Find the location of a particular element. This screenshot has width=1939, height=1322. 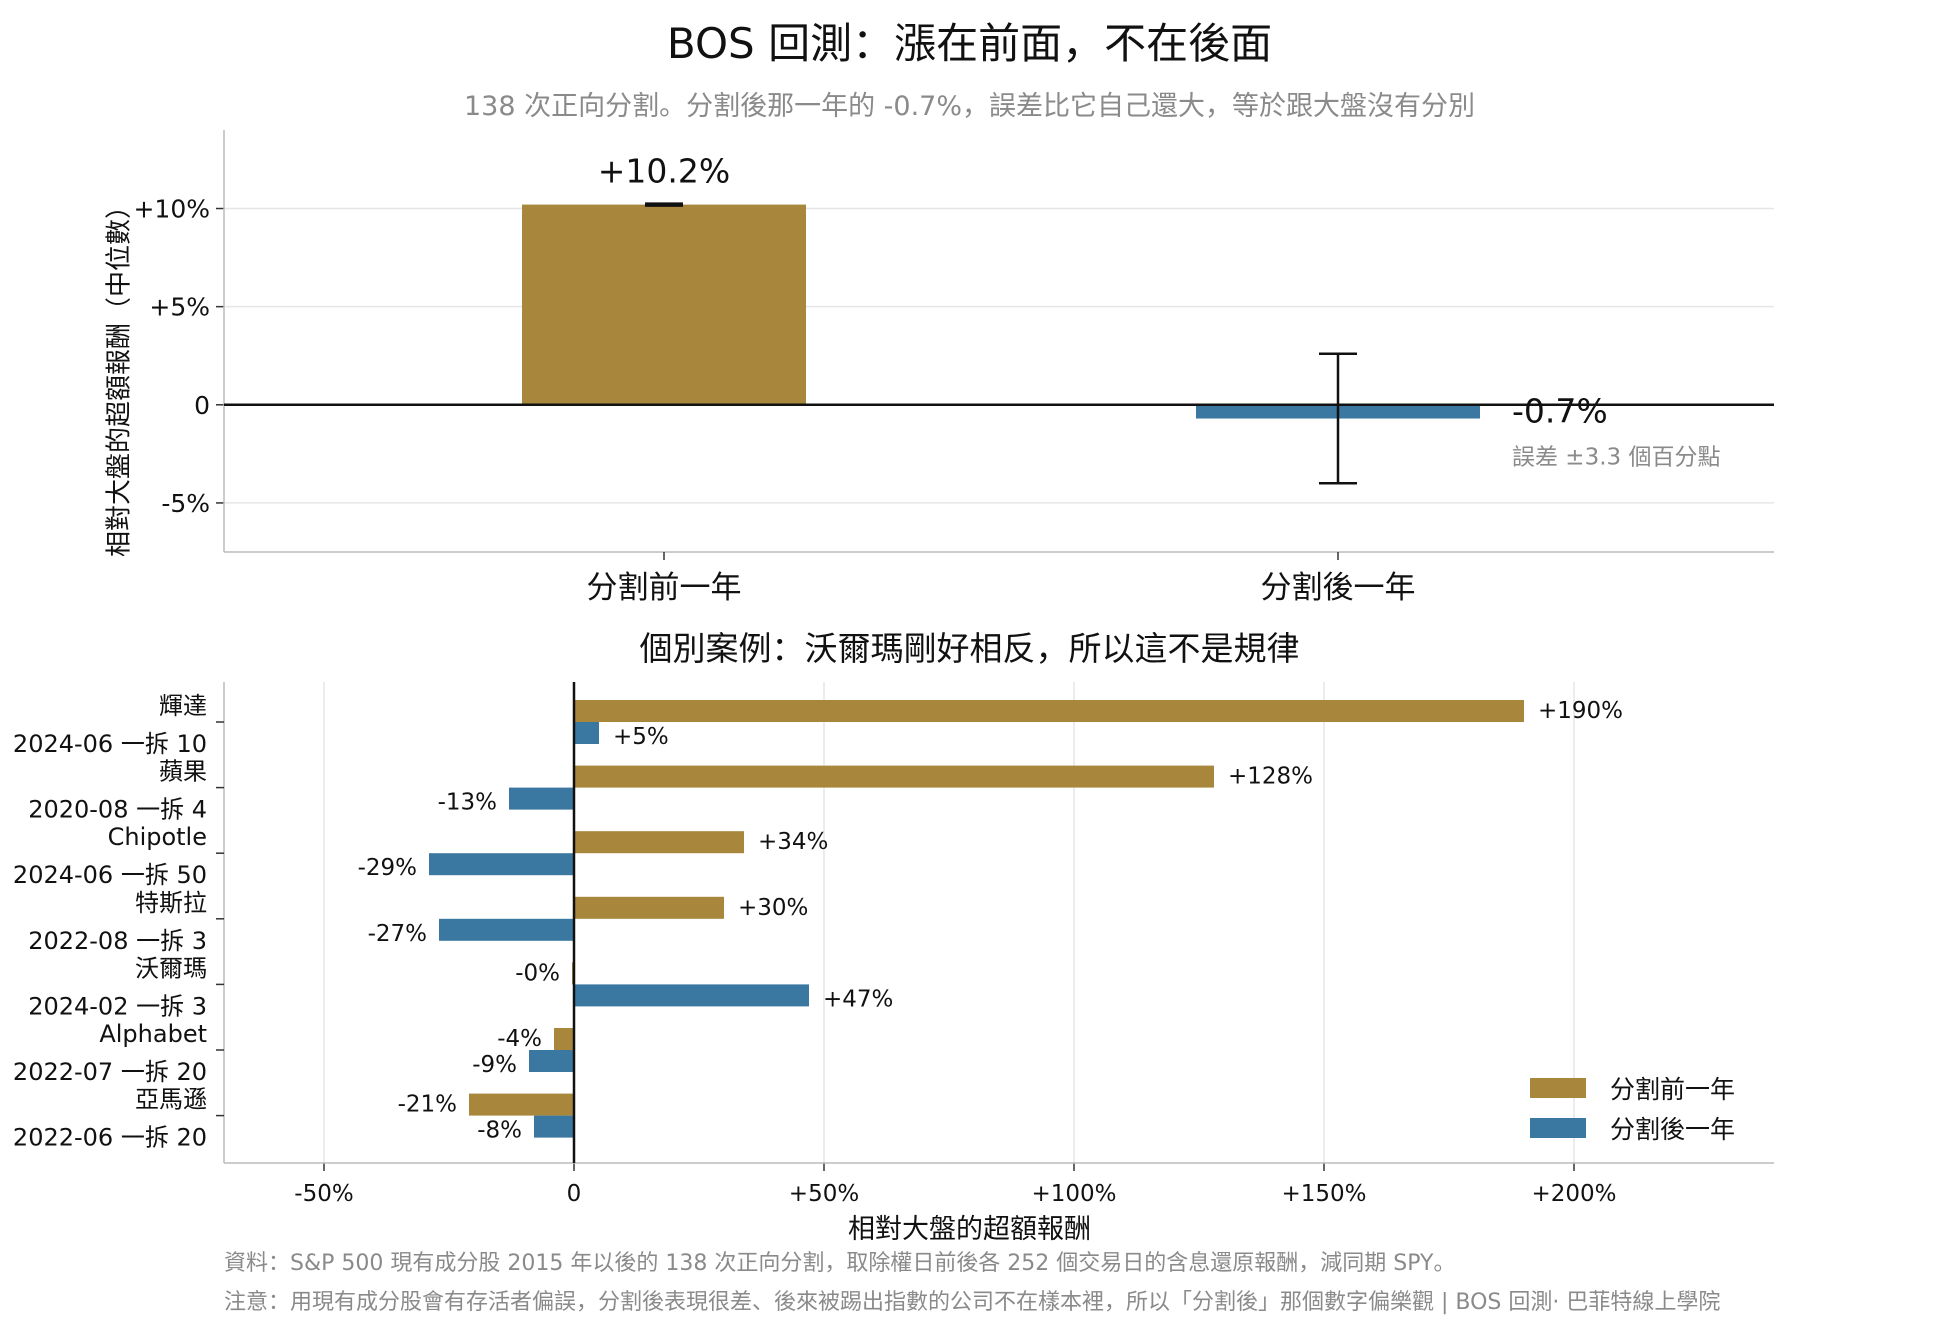

bottom-bar-after-label: +47% is located at coordinates (858, 999).